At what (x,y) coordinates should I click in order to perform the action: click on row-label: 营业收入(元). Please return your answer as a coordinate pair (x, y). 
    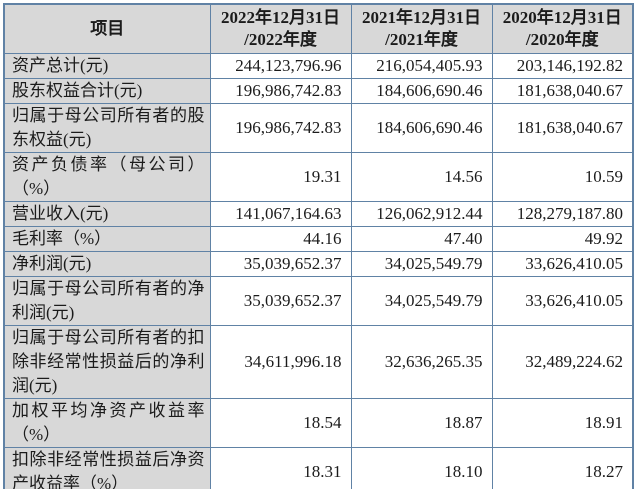
    Looking at the image, I should click on (107, 214).